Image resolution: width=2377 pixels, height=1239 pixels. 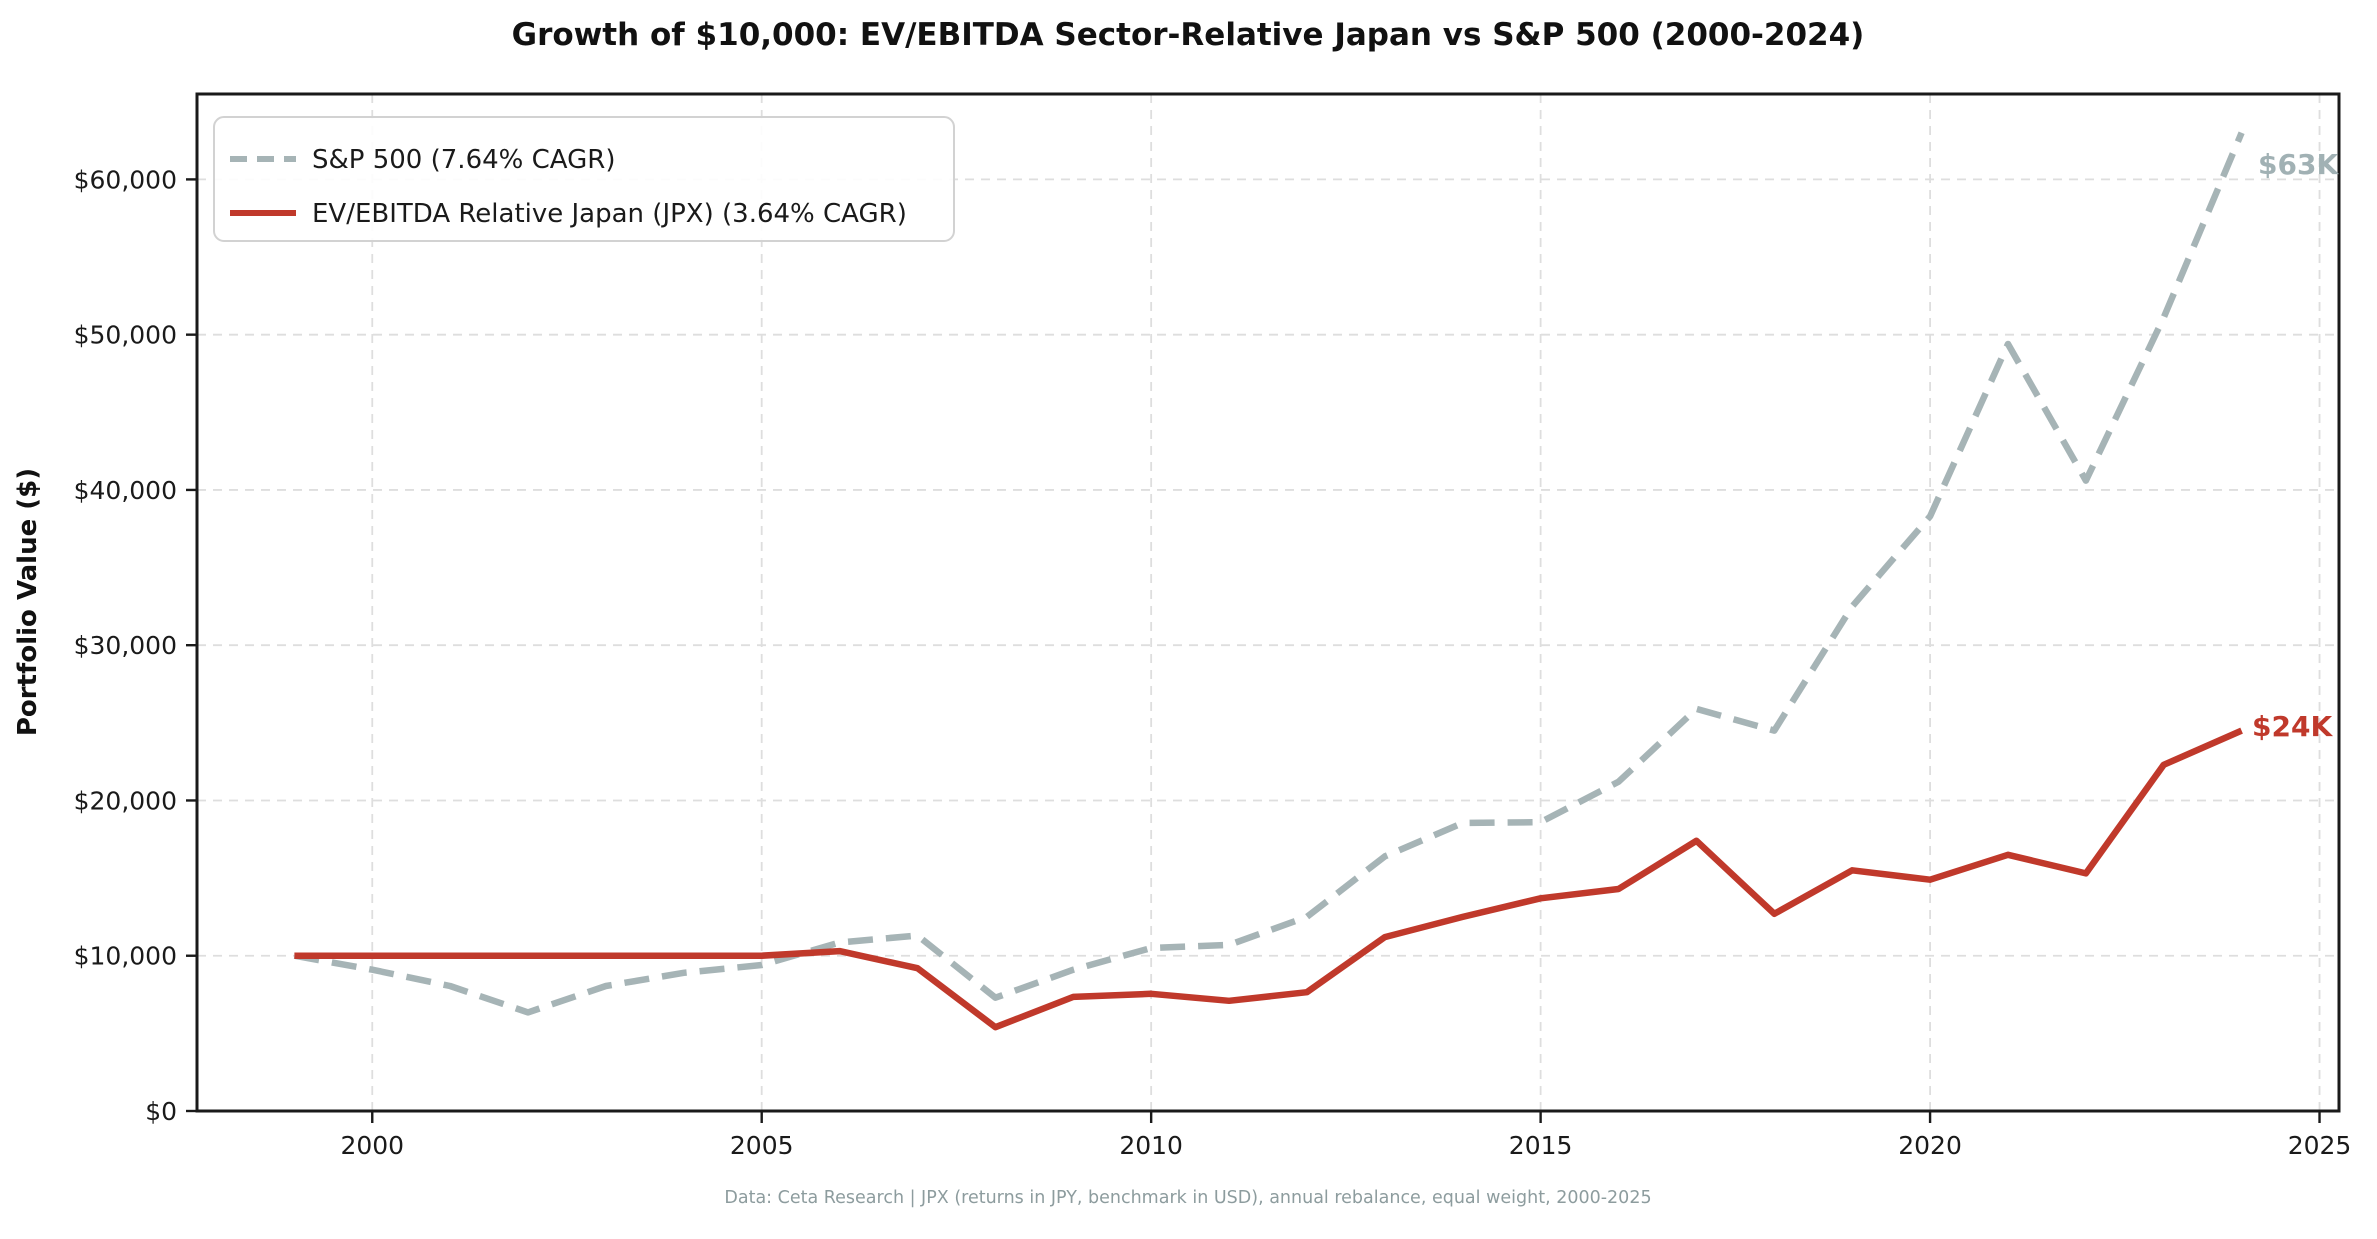 What do you see at coordinates (125, 335) in the screenshot?
I see `y-tick-label: $50,000` at bounding box center [125, 335].